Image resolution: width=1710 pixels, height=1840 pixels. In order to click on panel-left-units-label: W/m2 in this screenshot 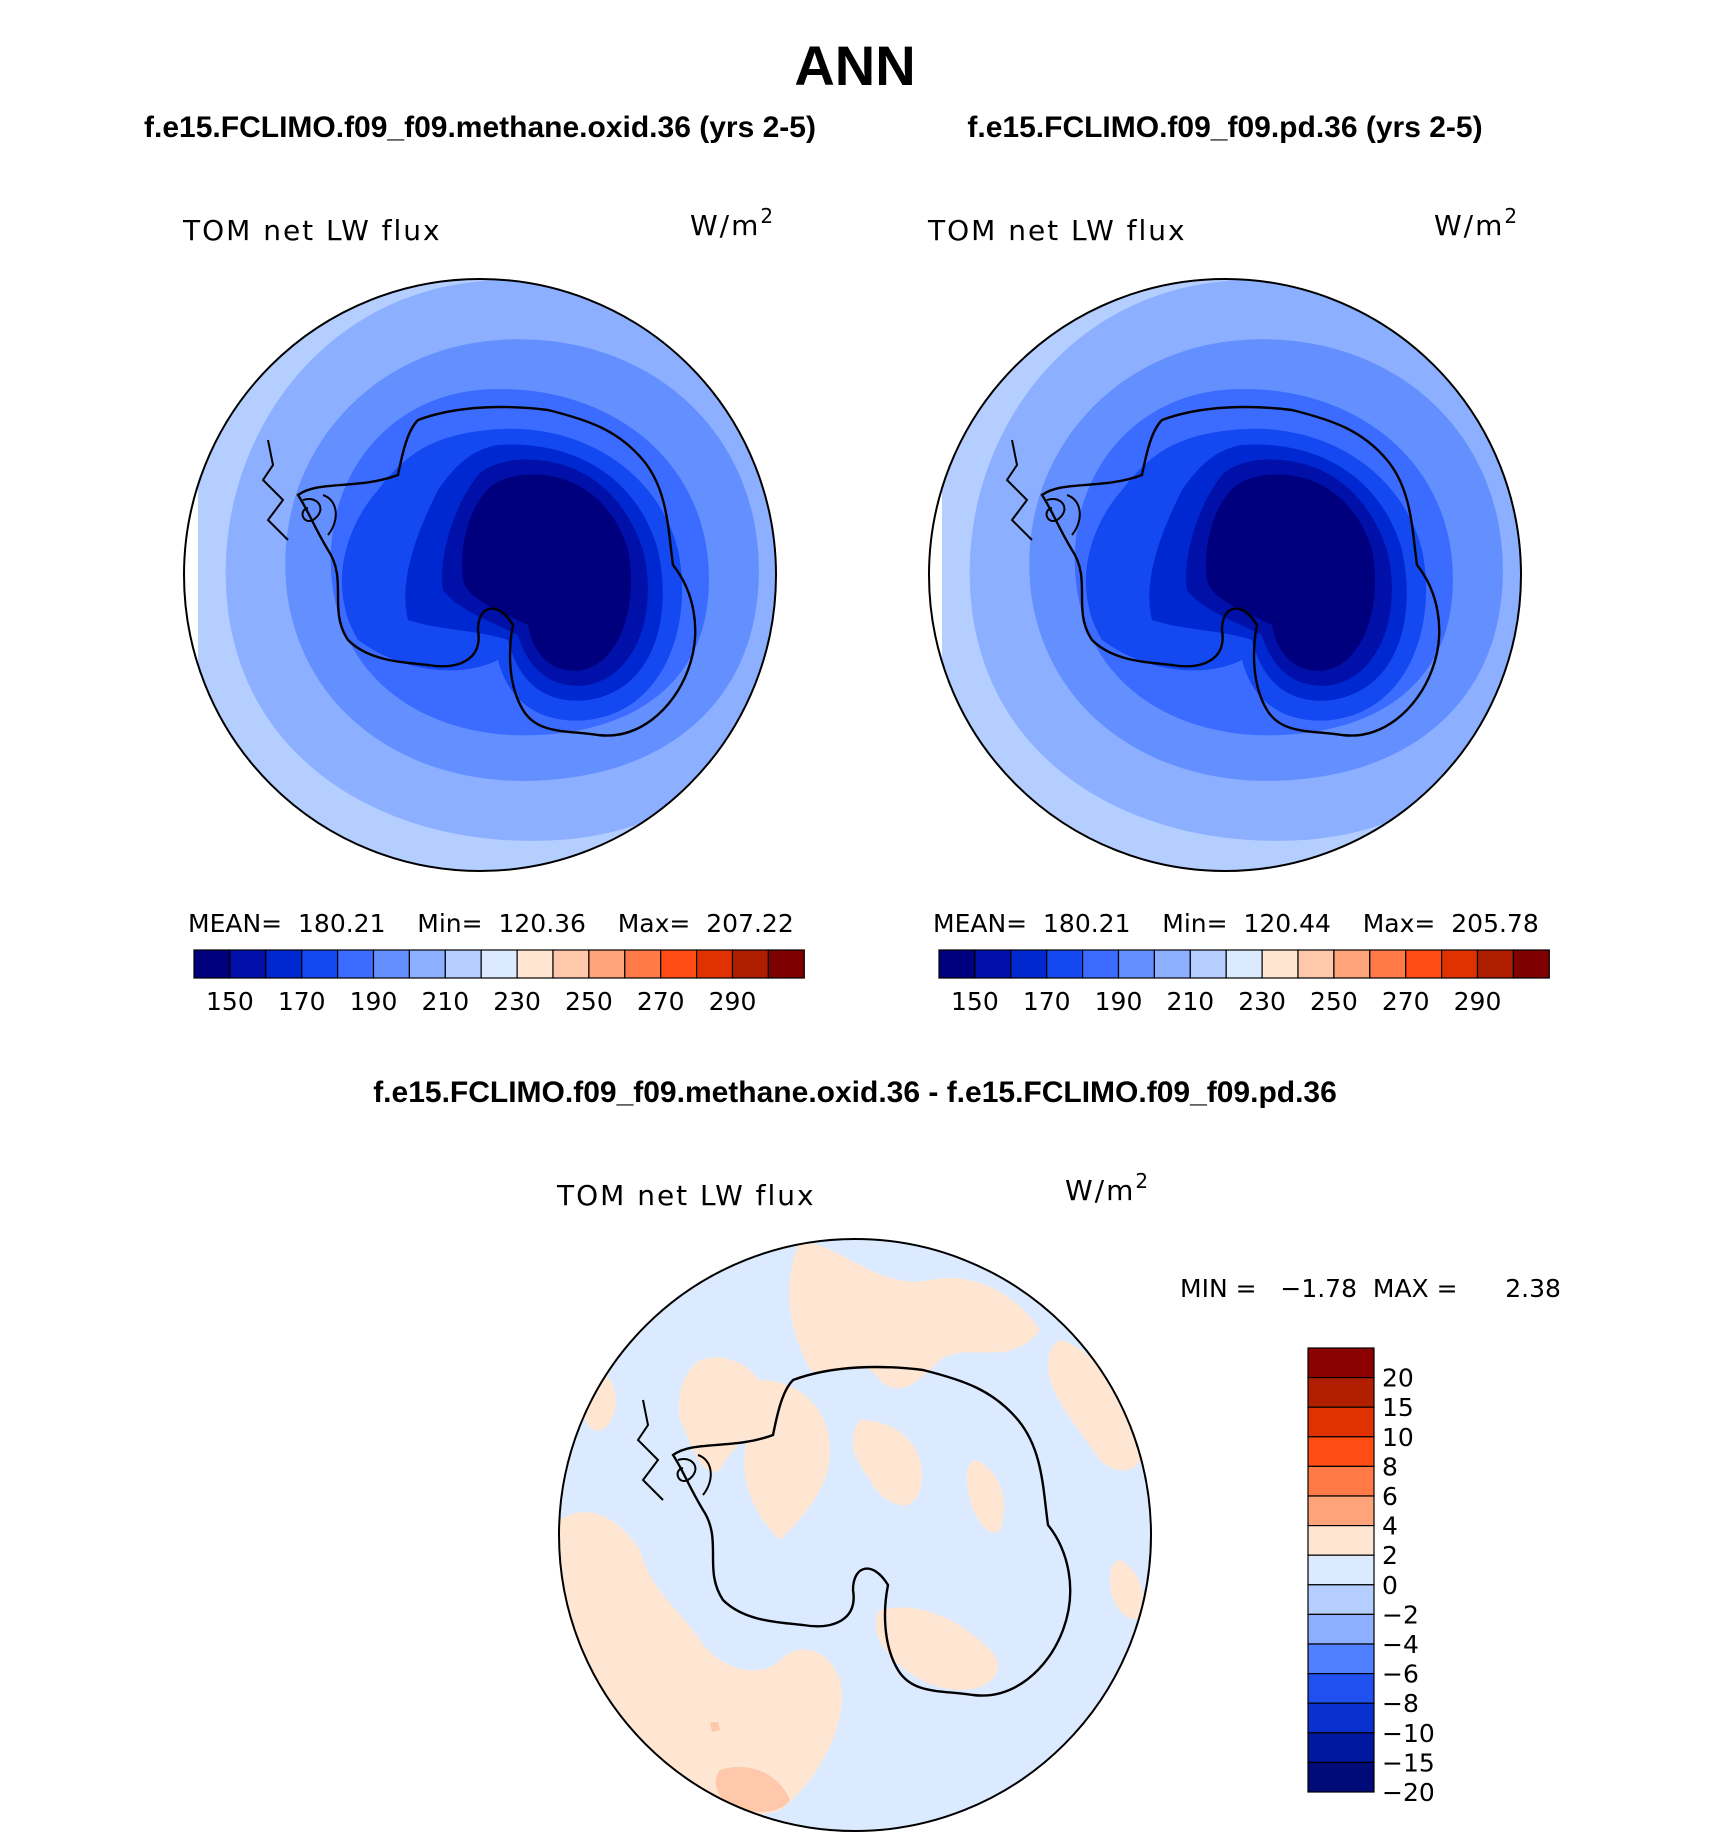, I will do `click(732, 223)`.